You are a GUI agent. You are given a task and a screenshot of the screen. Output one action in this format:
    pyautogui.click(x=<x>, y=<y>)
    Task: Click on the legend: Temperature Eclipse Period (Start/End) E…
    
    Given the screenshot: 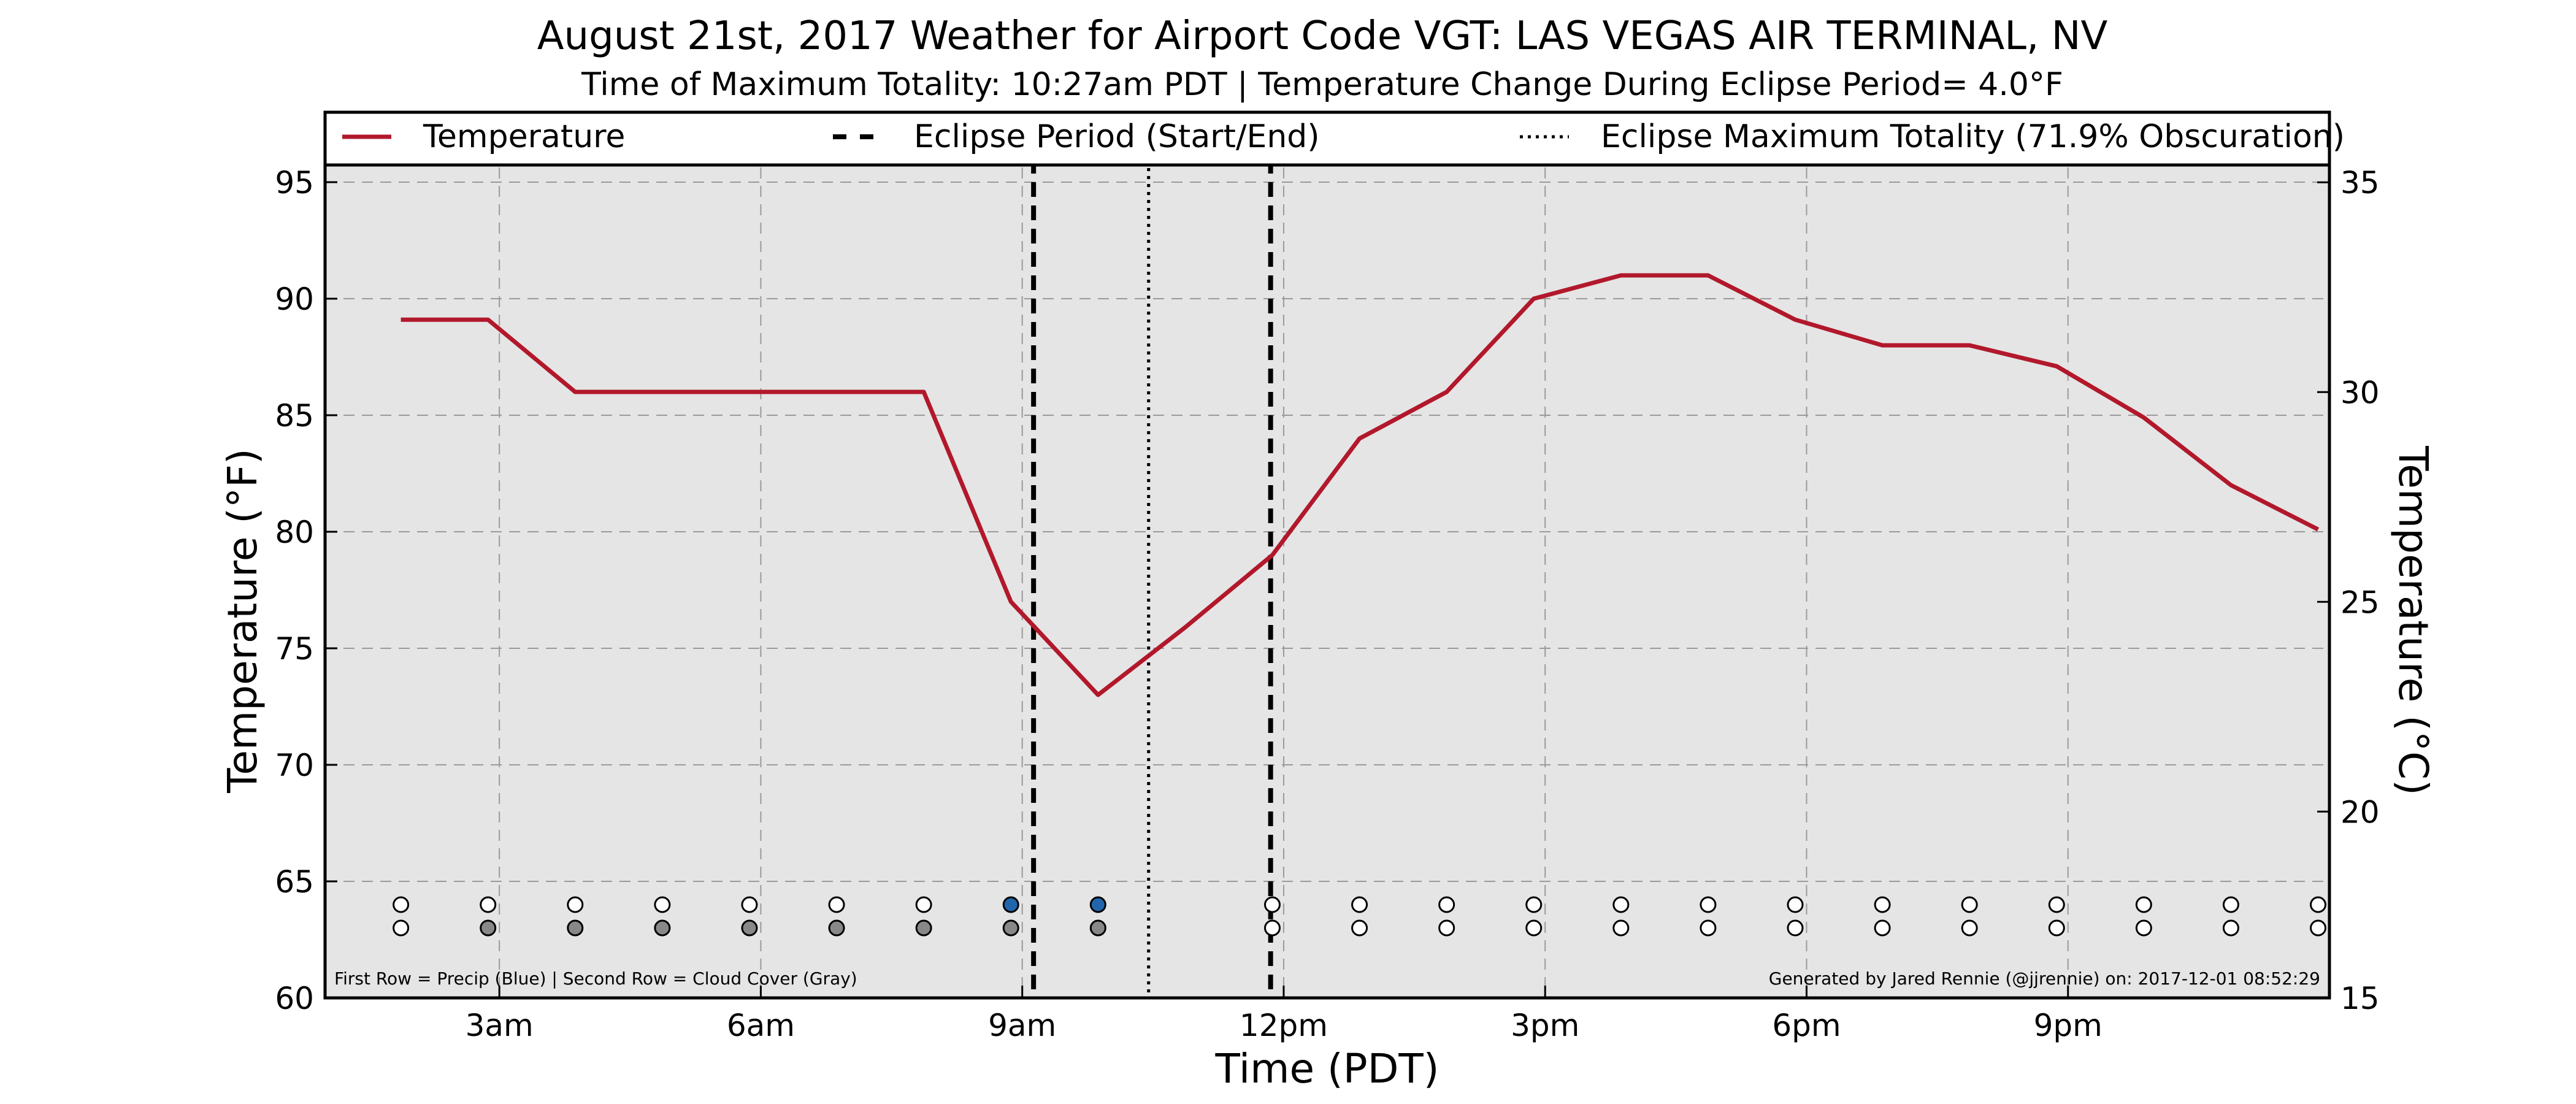 What is the action you would take?
    pyautogui.click(x=1334, y=138)
    